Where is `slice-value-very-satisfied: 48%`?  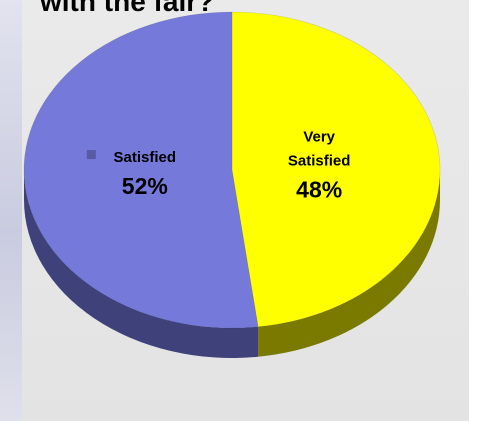 slice-value-very-satisfied: 48% is located at coordinates (319, 190).